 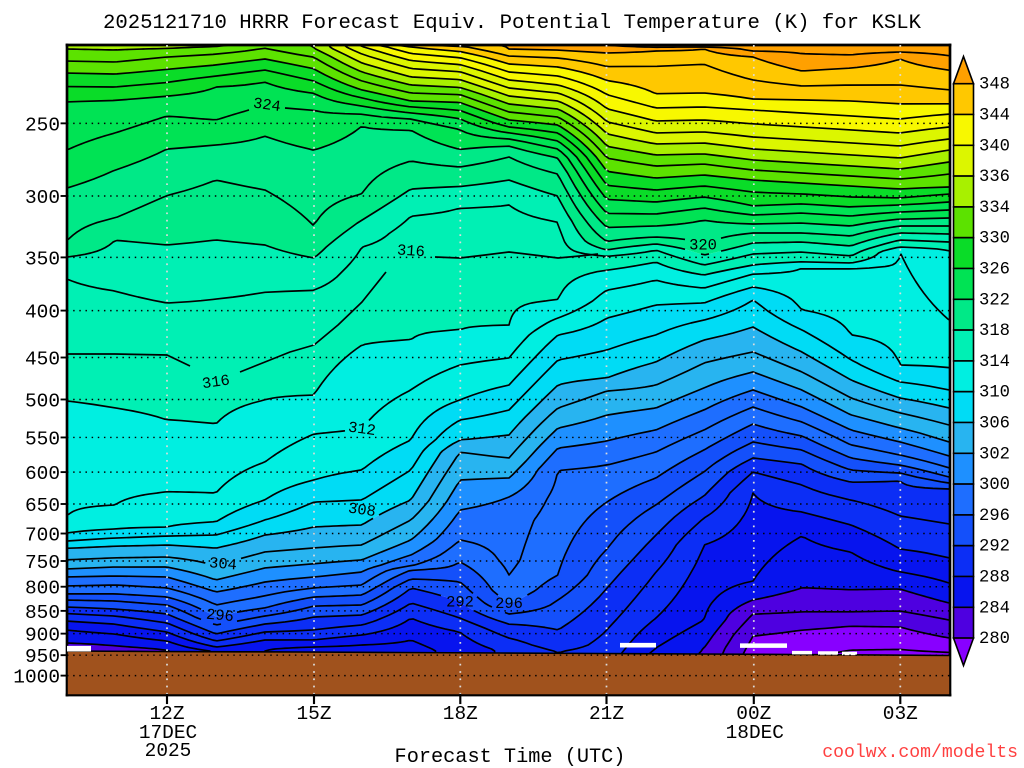 What do you see at coordinates (42, 657) in the screenshot?
I see `svg-text: 950` at bounding box center [42, 657].